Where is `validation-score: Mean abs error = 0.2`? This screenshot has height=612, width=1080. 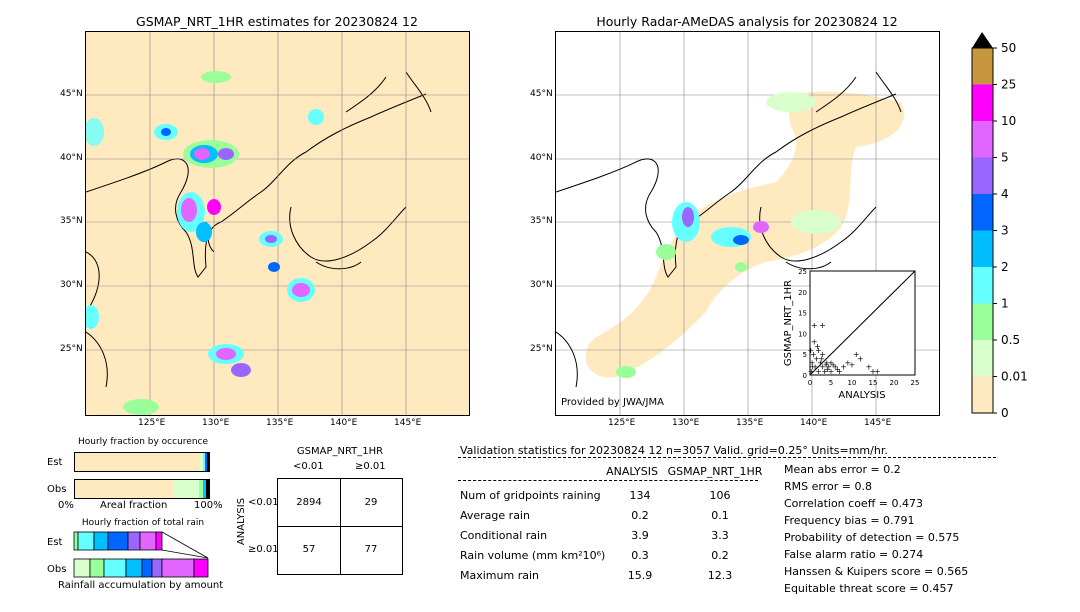
validation-score: Mean abs error = 0.2 is located at coordinates (842, 469).